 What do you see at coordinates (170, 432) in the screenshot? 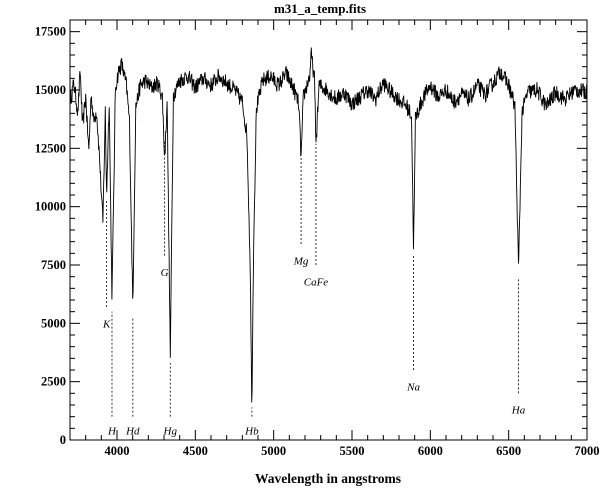
I see `line-label: Hg` at bounding box center [170, 432].